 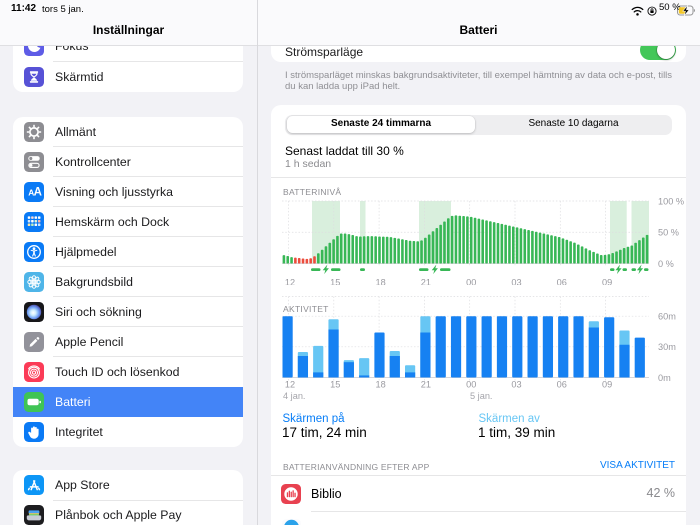 I want to click on svg-text: 0 %, so click(x=666, y=264).